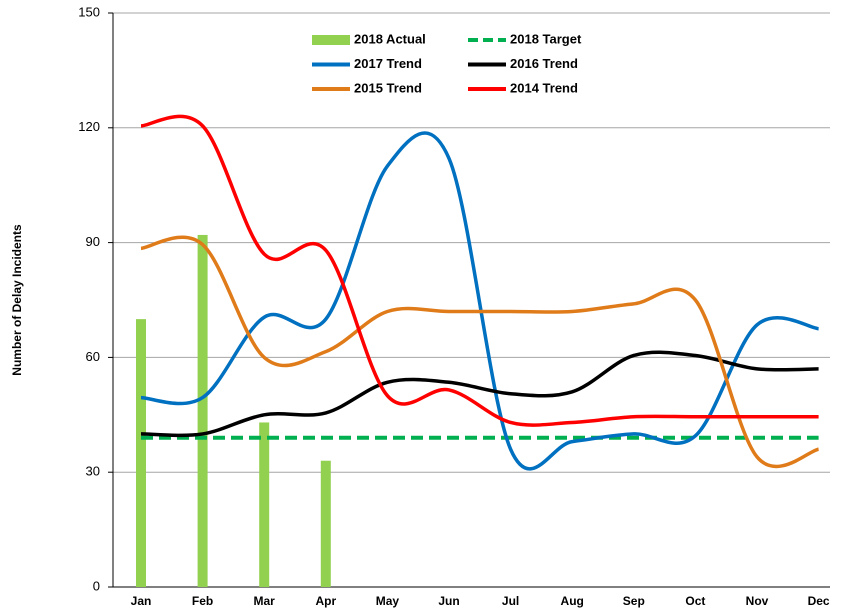 Image resolution: width=844 pixels, height=613 pixels. I want to click on x-tick-label: Jun, so click(448, 601).